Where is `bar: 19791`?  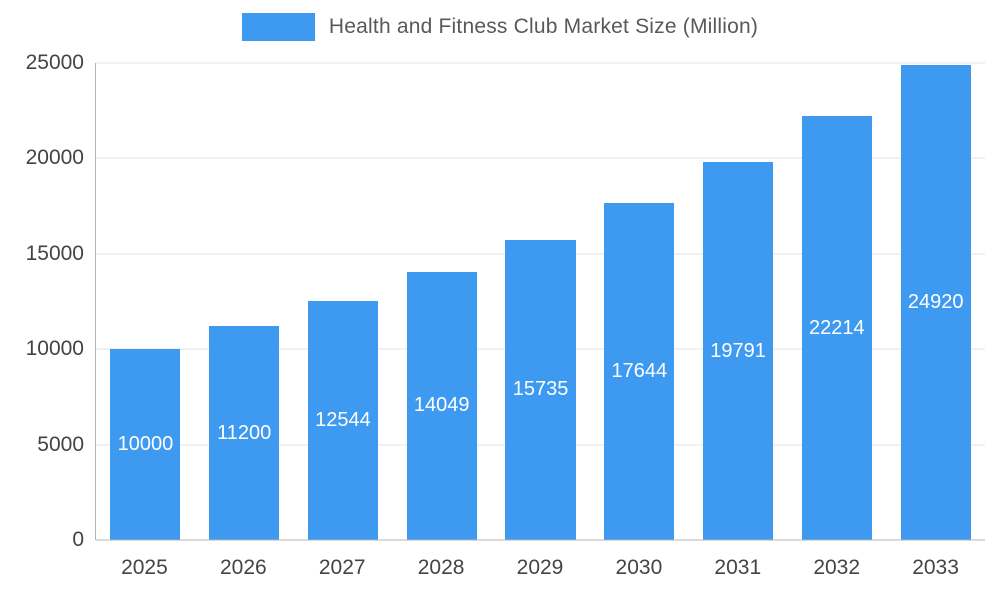
bar: 19791 is located at coordinates (738, 351).